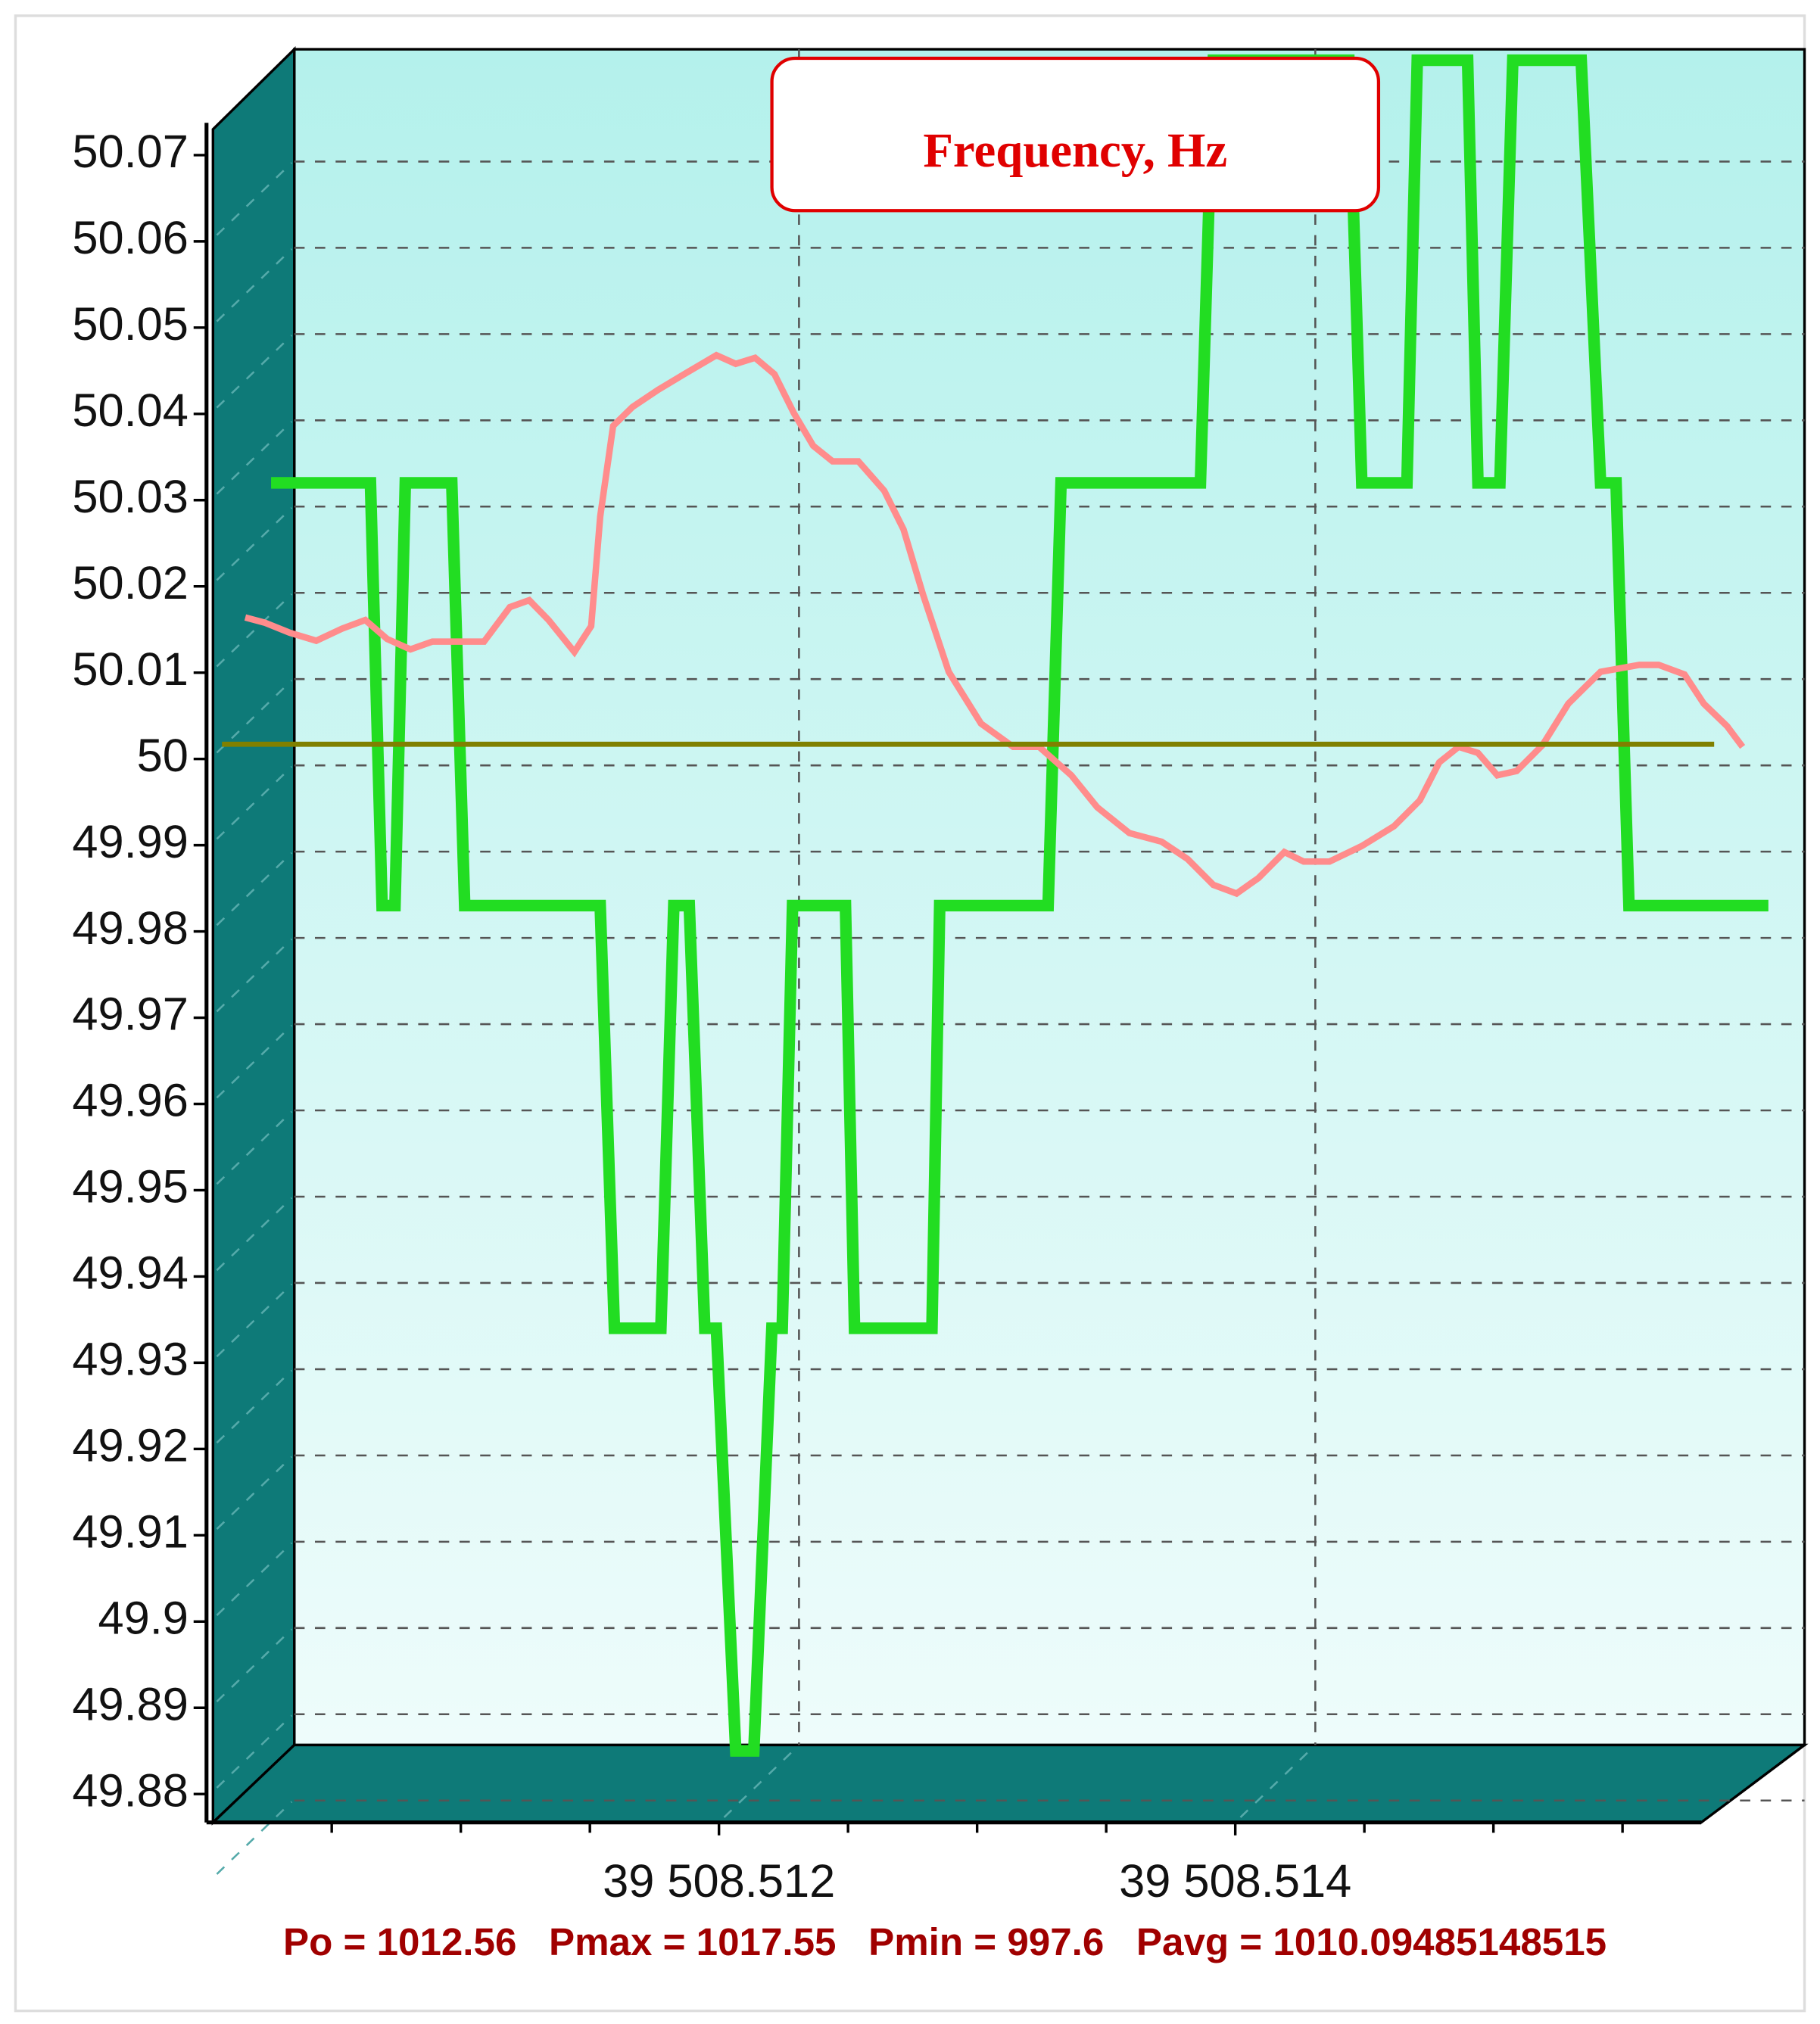 This screenshot has width=1820, height=2024. I want to click on chart-title: Frequency, Hz, so click(1075, 151).